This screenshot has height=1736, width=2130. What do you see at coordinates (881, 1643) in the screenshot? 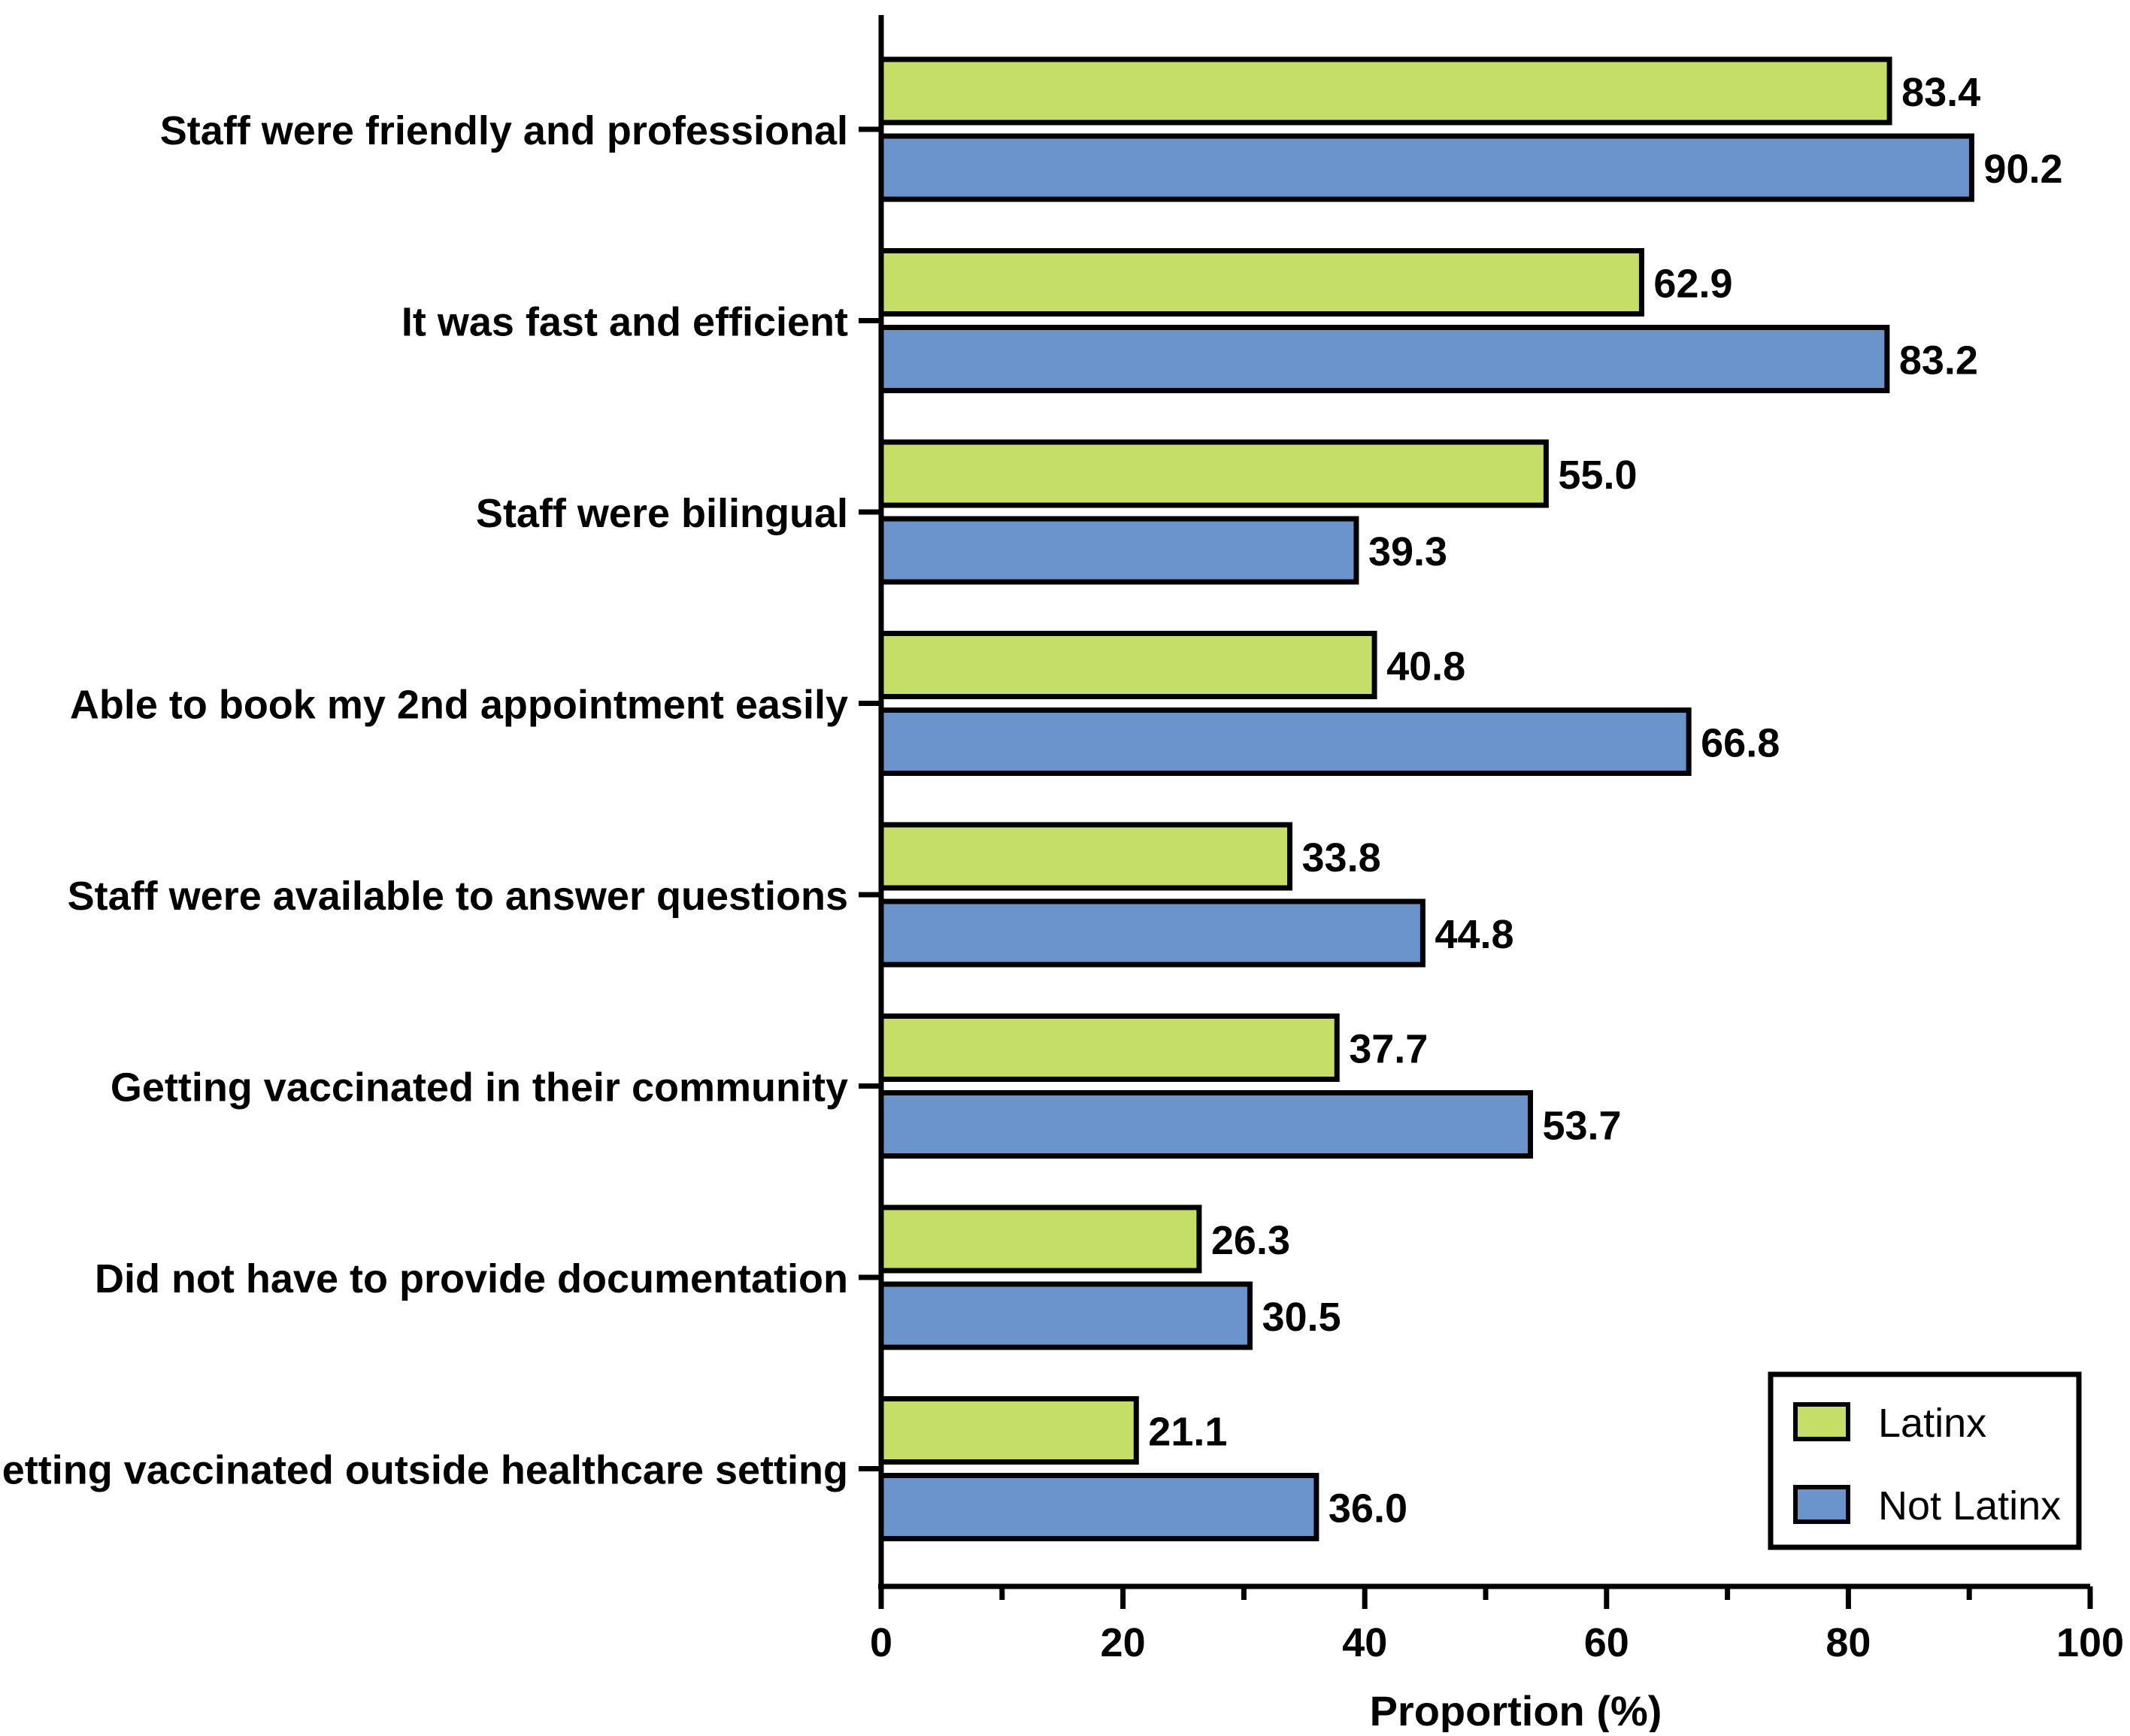
I see `x-tick-label: 0` at bounding box center [881, 1643].